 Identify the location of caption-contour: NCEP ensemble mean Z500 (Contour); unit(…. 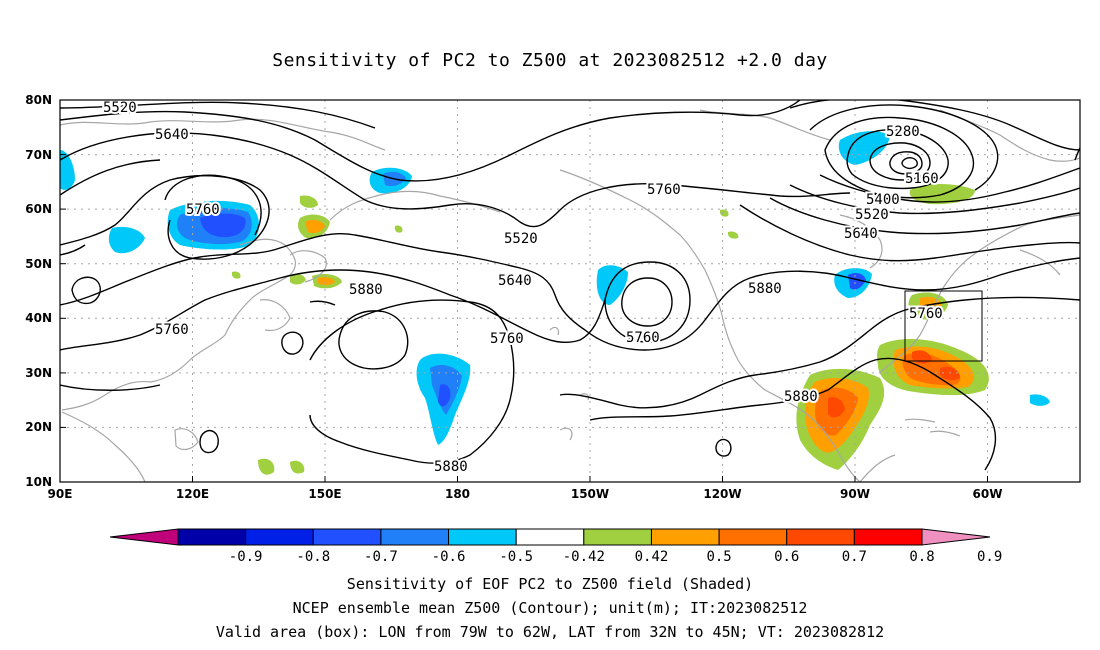
(550, 608).